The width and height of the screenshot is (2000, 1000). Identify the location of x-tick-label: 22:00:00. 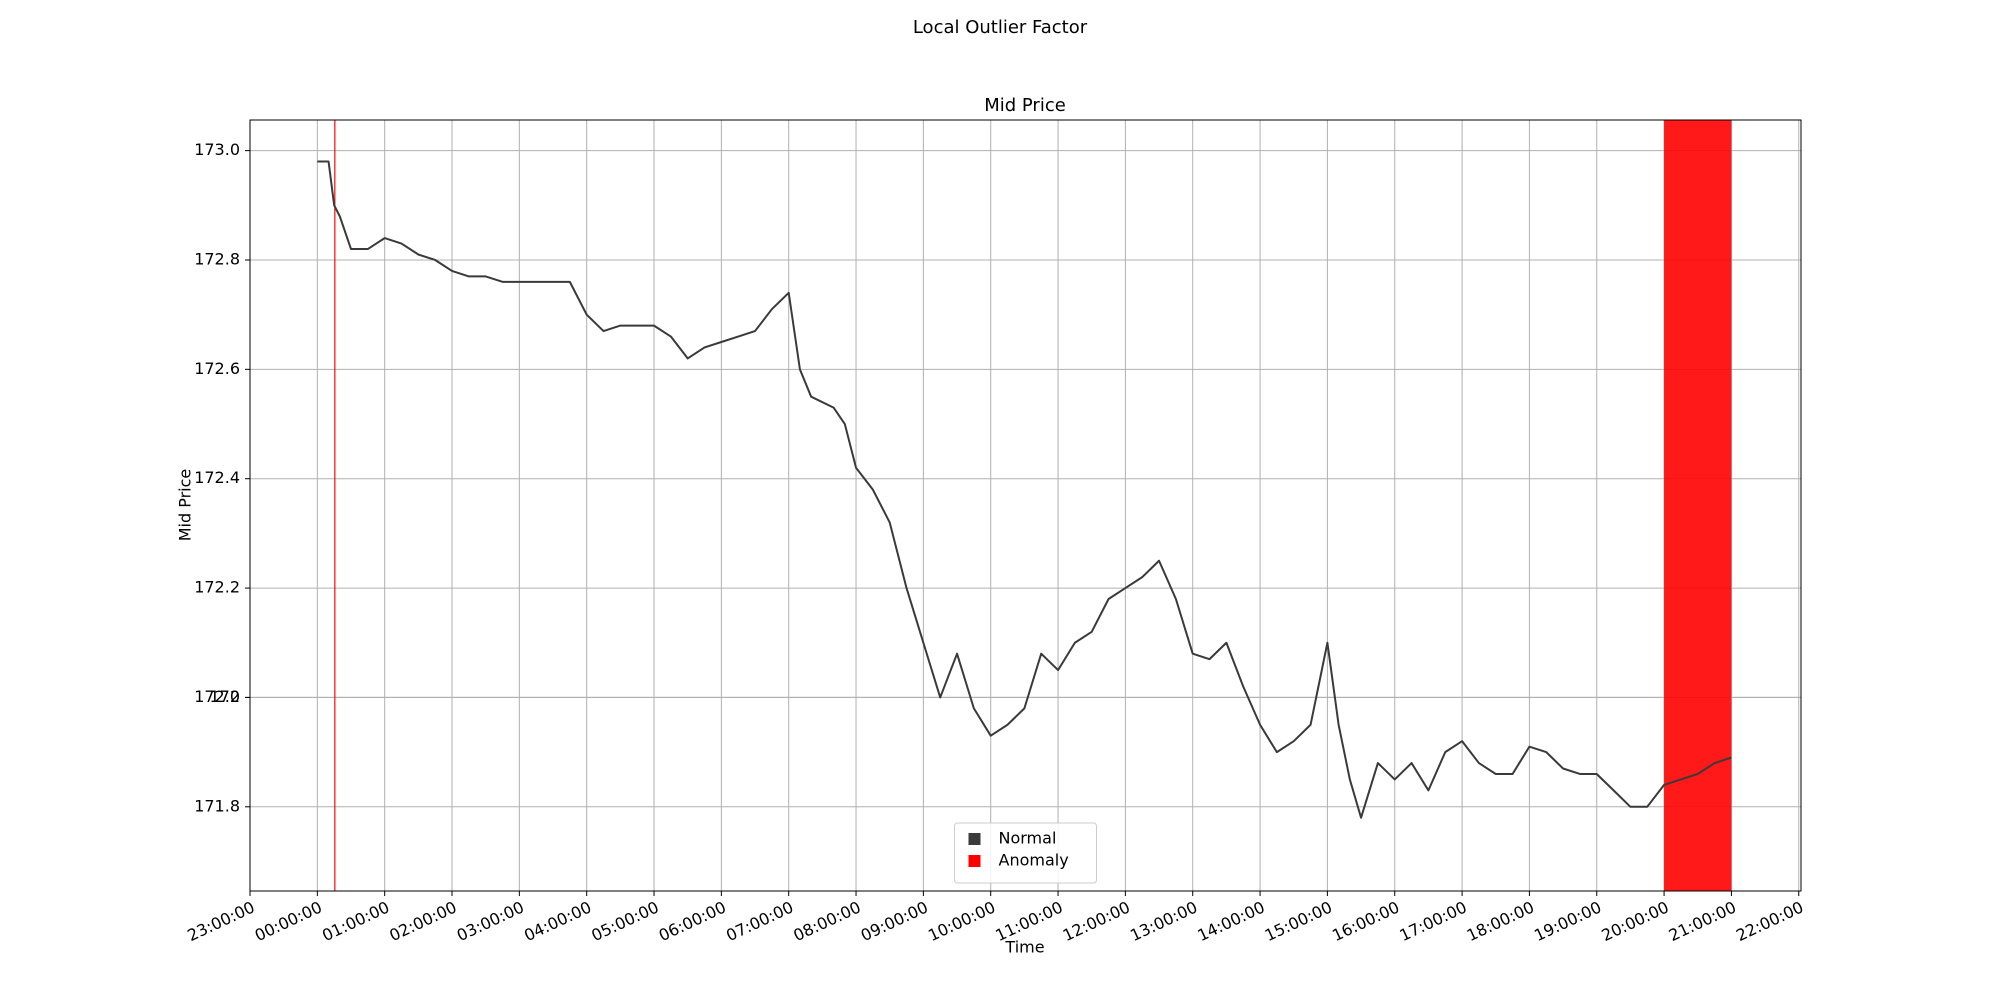
(1769, 921).